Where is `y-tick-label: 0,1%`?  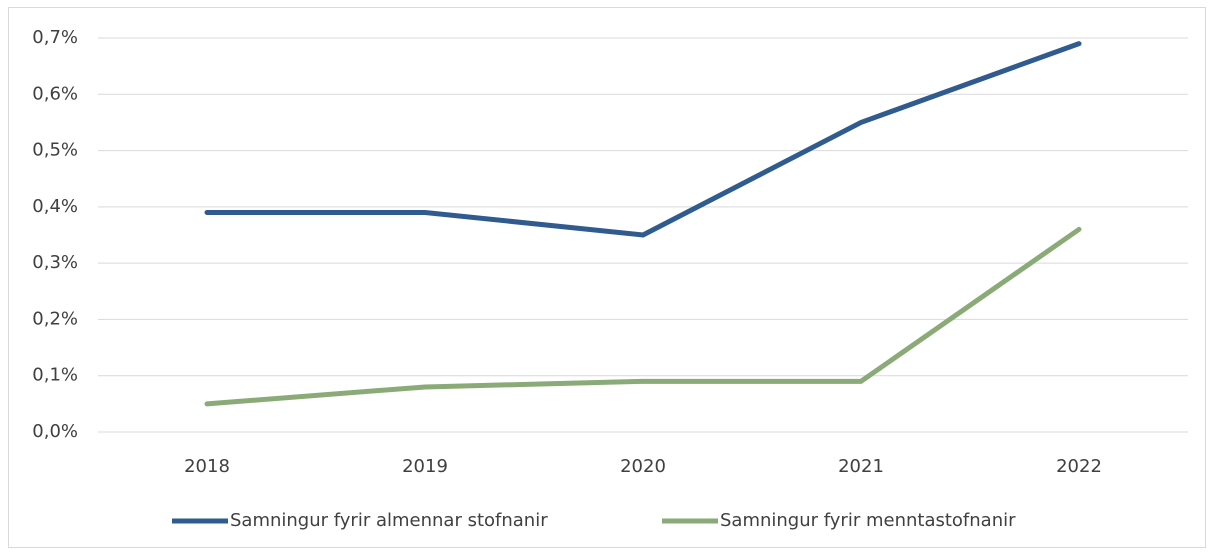
y-tick-label: 0,1% is located at coordinates (55, 375).